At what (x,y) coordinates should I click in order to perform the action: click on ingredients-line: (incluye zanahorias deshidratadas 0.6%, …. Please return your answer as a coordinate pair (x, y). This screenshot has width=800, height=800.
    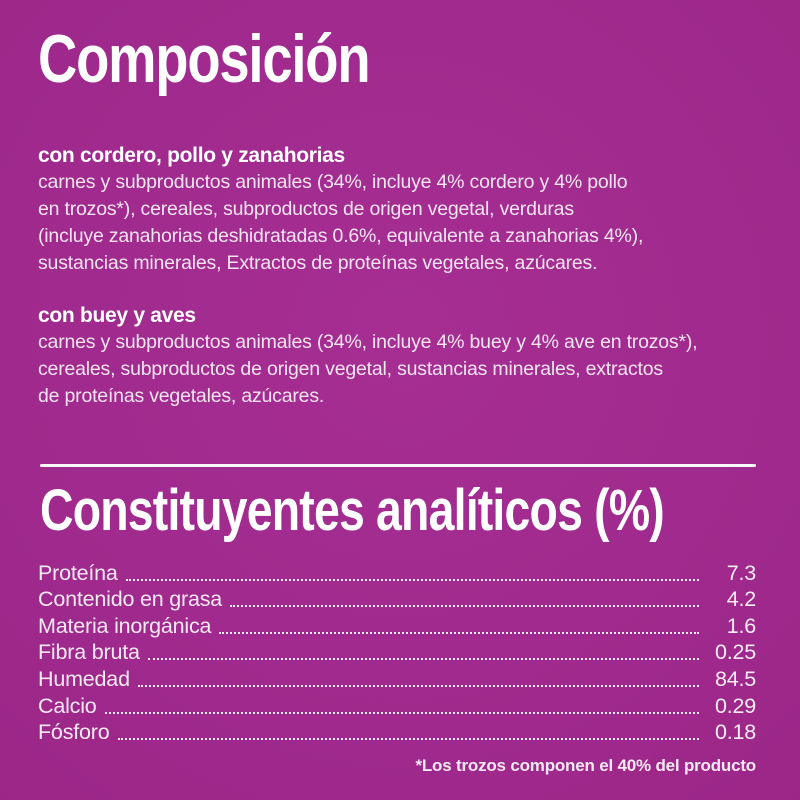
    Looking at the image, I should click on (341, 236).